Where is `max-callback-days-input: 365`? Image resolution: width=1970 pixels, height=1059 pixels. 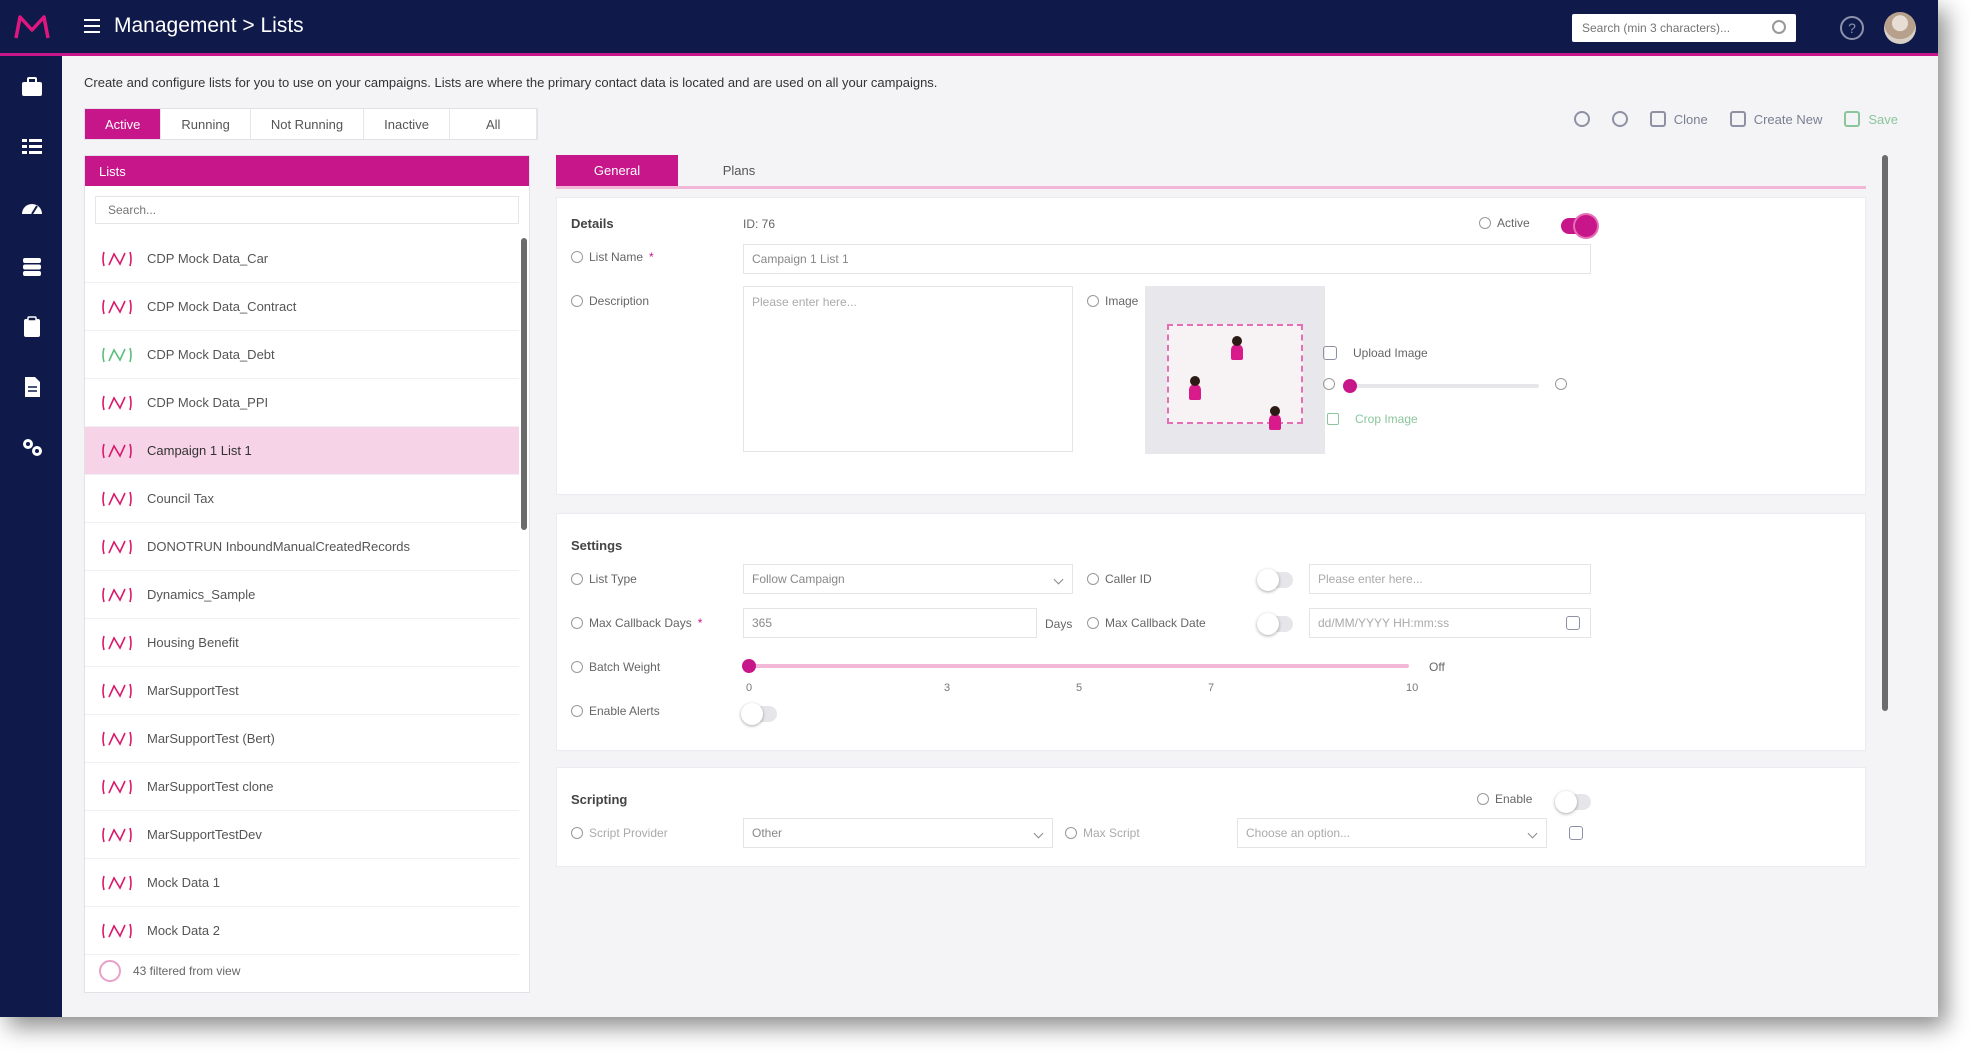
max-callback-days-input: 365 is located at coordinates (890, 623).